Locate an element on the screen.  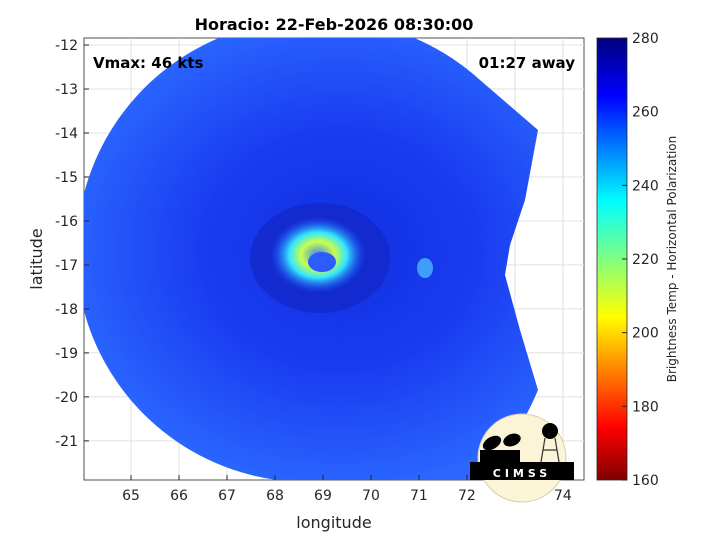
colorbar-tick-label: 160 is located at coordinates (645, 481).